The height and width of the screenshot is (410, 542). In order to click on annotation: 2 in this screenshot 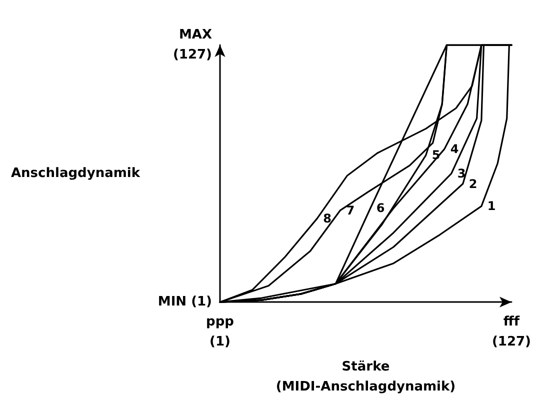, I will do `click(473, 183)`.